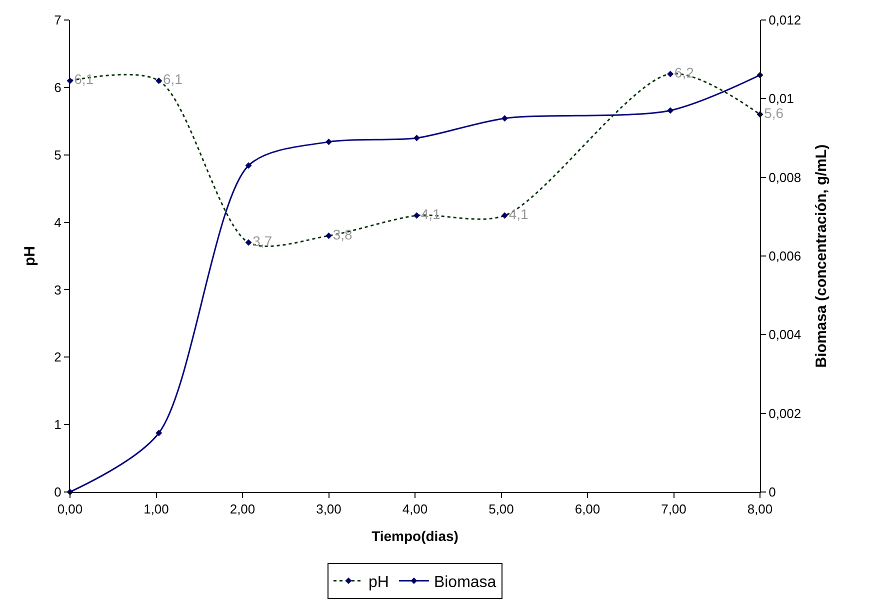  What do you see at coordinates (342, 234) in the screenshot?
I see `data-label: 3,8` at bounding box center [342, 234].